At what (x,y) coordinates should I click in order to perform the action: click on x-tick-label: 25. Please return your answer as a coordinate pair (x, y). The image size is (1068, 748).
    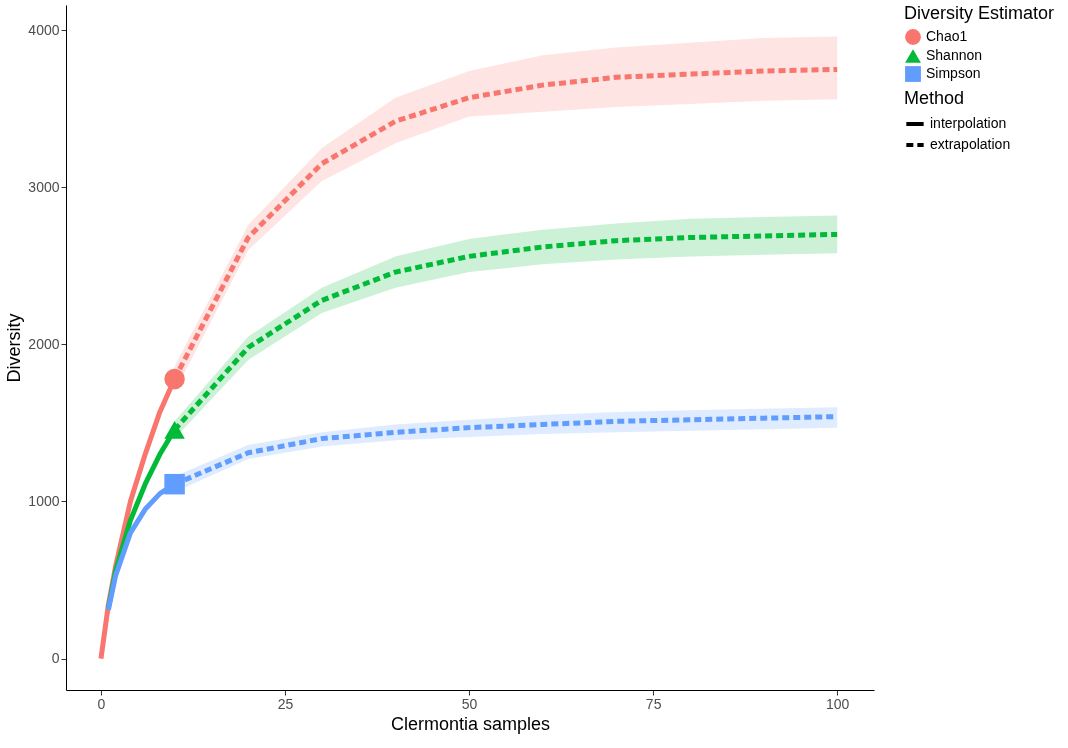
    Looking at the image, I should click on (285, 703).